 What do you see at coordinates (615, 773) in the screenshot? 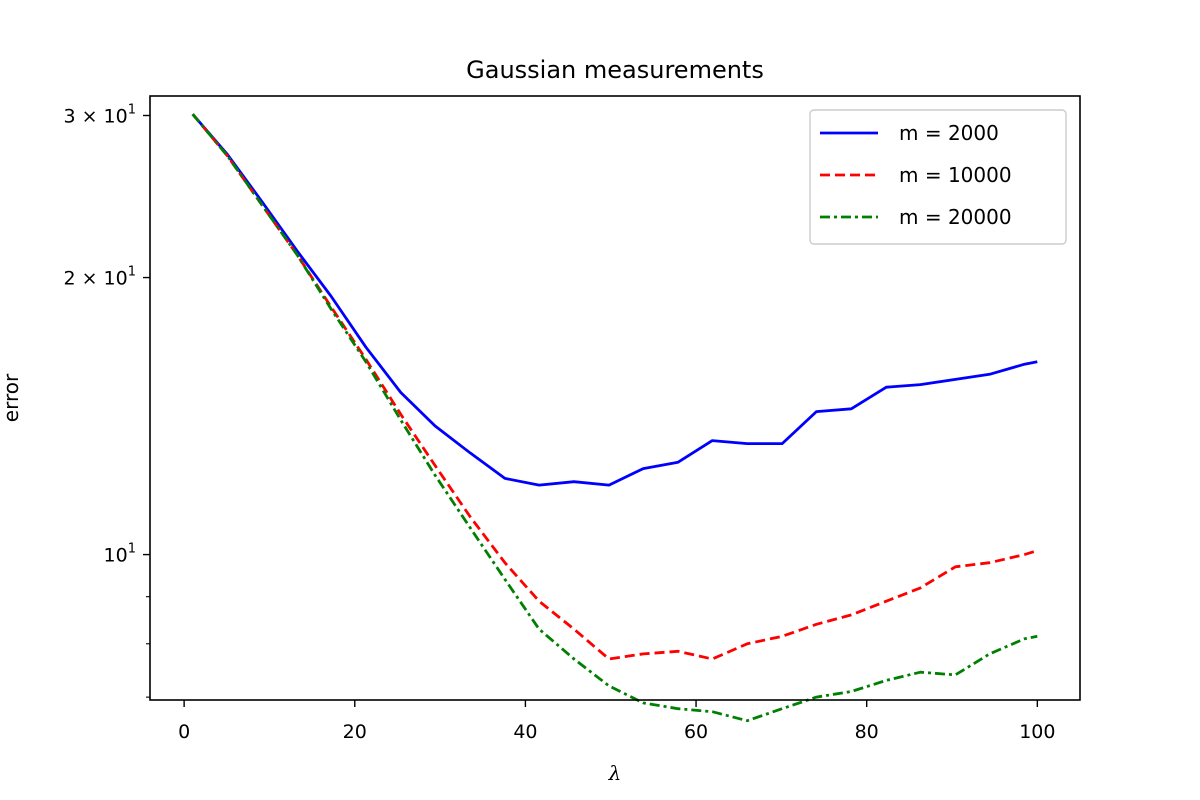
I see `x-axis-label: λ` at bounding box center [615, 773].